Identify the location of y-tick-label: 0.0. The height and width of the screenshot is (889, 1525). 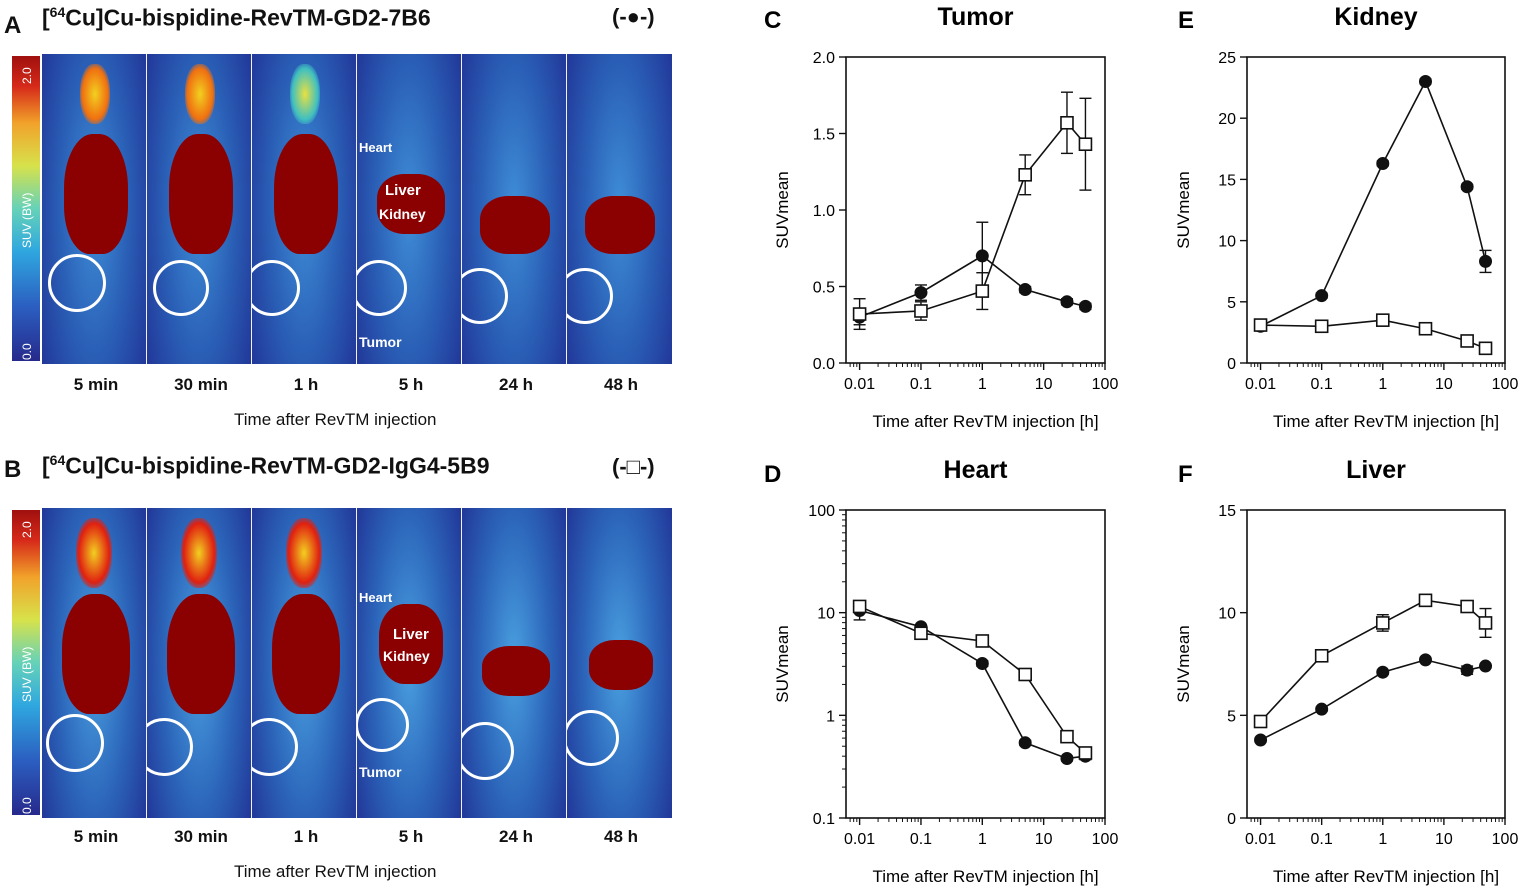
(824, 364).